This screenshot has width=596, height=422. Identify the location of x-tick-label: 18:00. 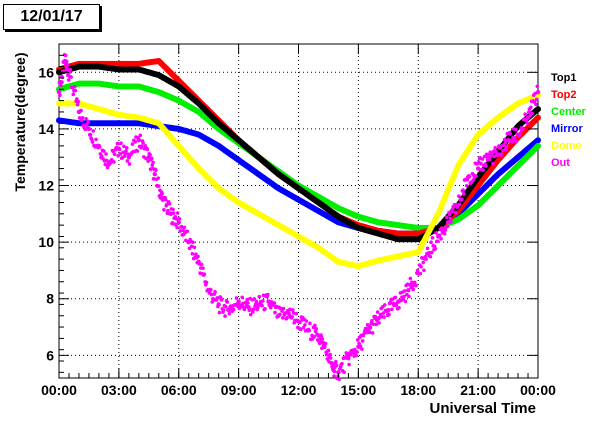
(418, 390).